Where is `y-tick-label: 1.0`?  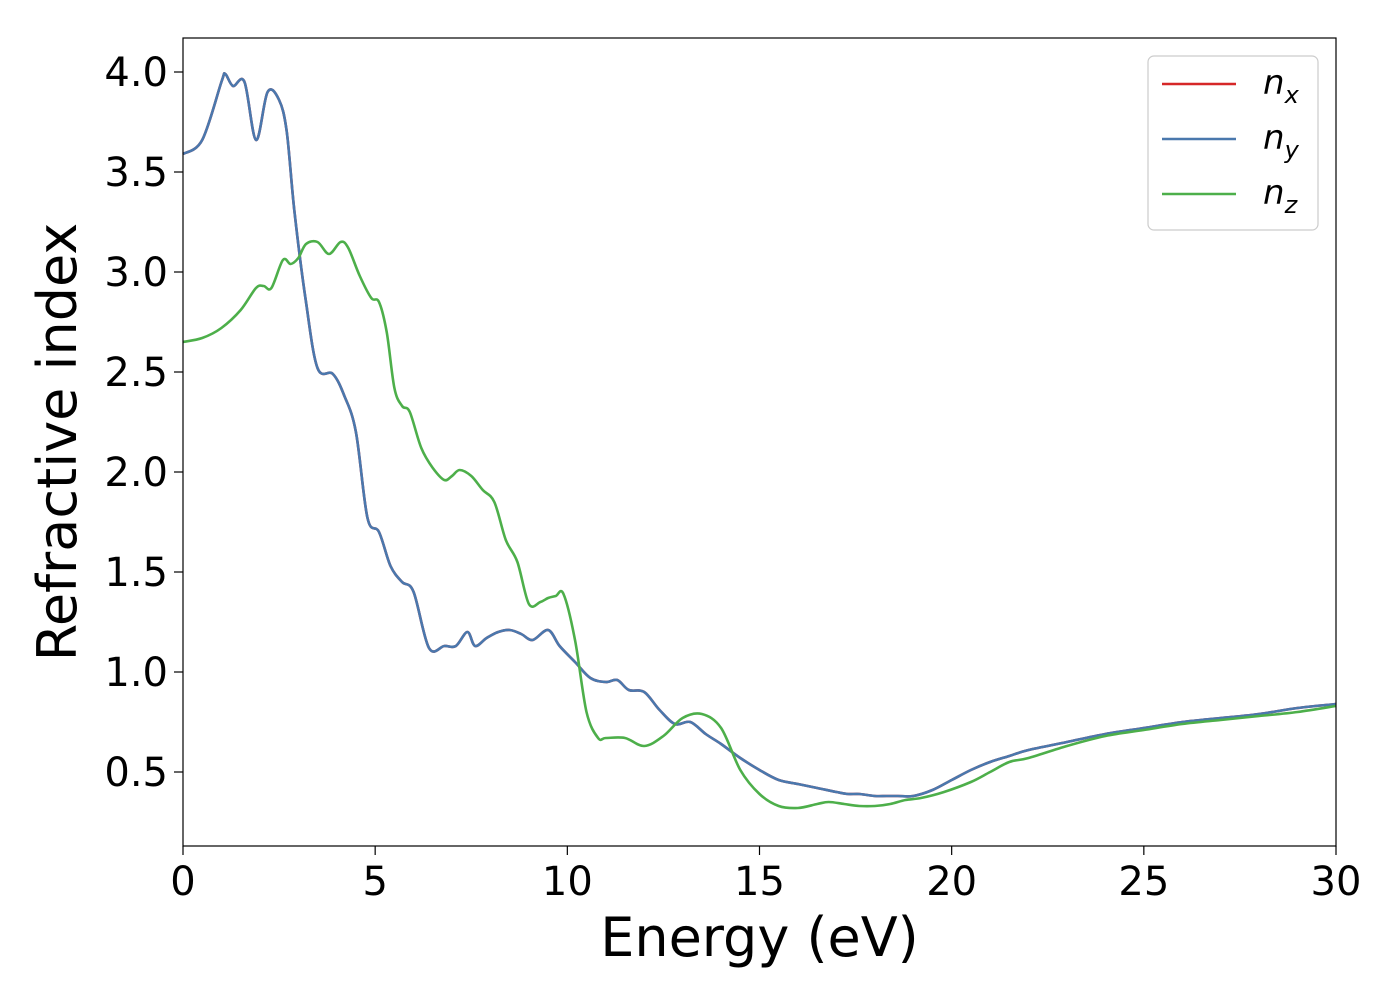
y-tick-label: 1.0 is located at coordinates (136, 673).